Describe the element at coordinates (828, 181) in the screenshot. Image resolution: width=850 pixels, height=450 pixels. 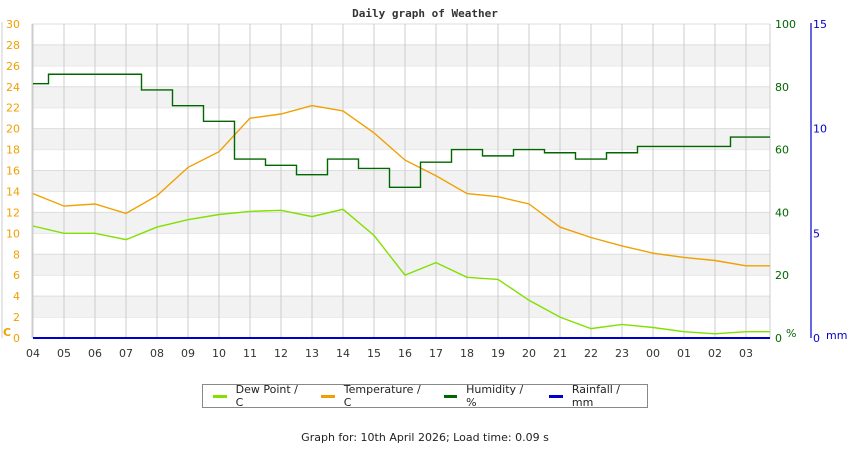
I see `rainfall-axis: 0 5 10 15 mm` at that location.